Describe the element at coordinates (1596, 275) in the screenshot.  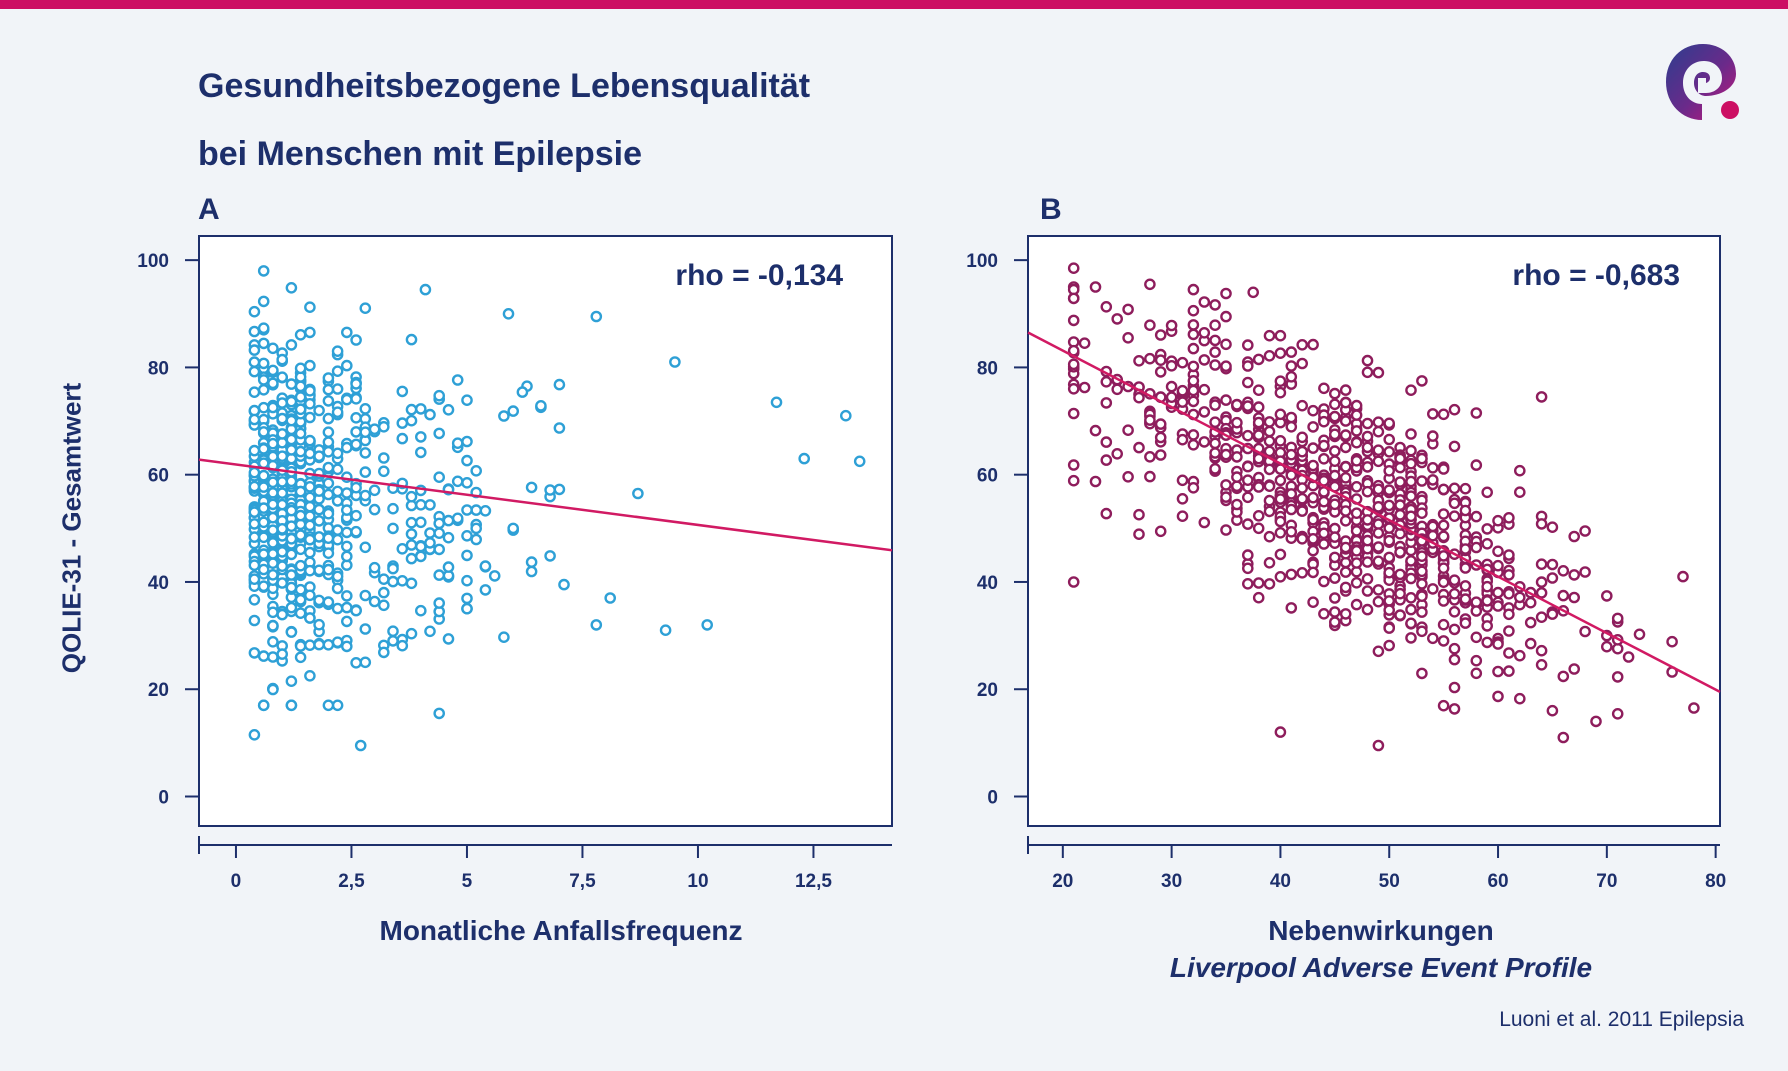
I see `panel-b-rho-annotation: rho = -0,683` at that location.